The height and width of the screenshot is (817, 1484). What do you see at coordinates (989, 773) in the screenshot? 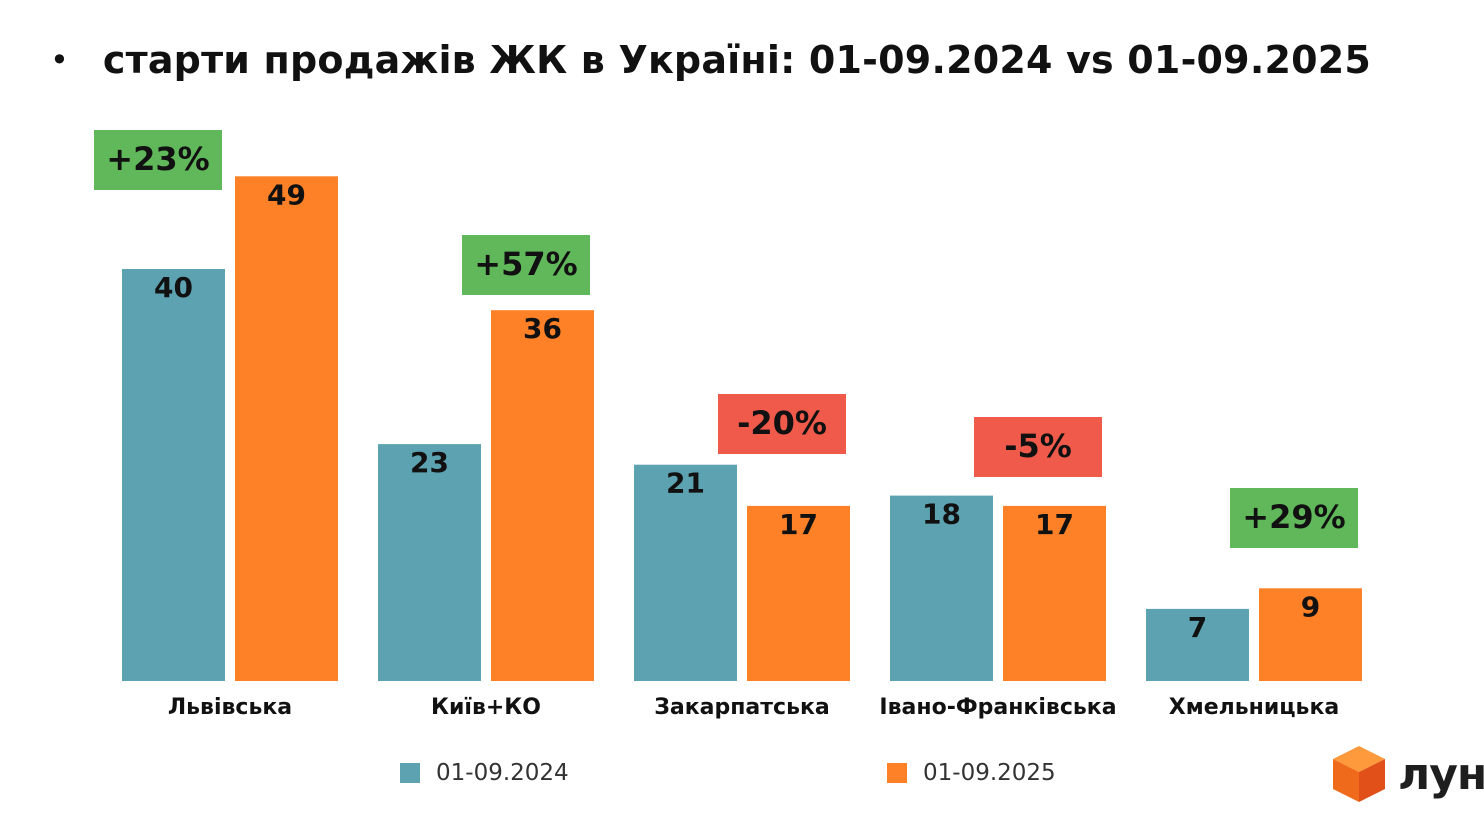
I see `legend-label-2025: 01-09.2025` at bounding box center [989, 773].